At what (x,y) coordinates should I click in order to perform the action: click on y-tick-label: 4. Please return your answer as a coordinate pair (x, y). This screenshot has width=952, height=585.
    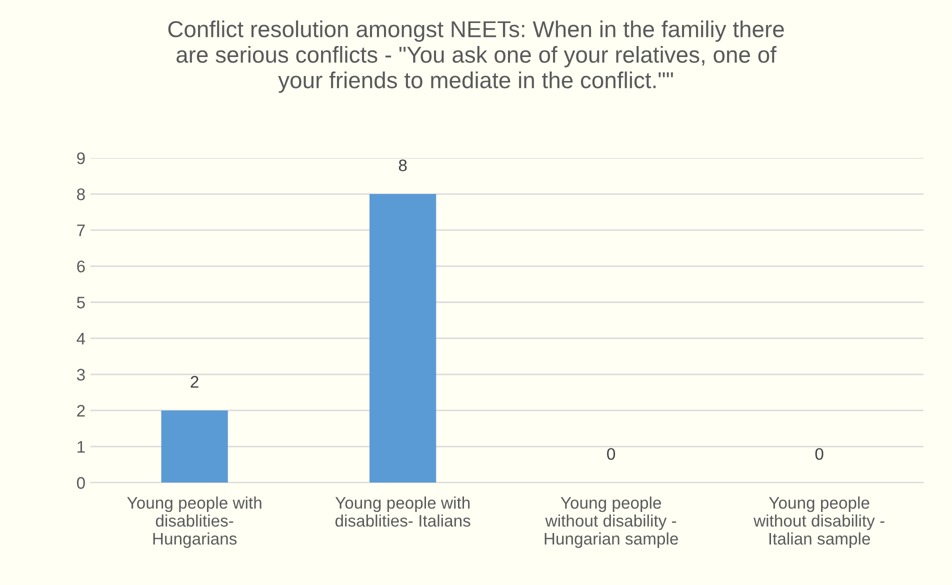
    Looking at the image, I should click on (81, 338).